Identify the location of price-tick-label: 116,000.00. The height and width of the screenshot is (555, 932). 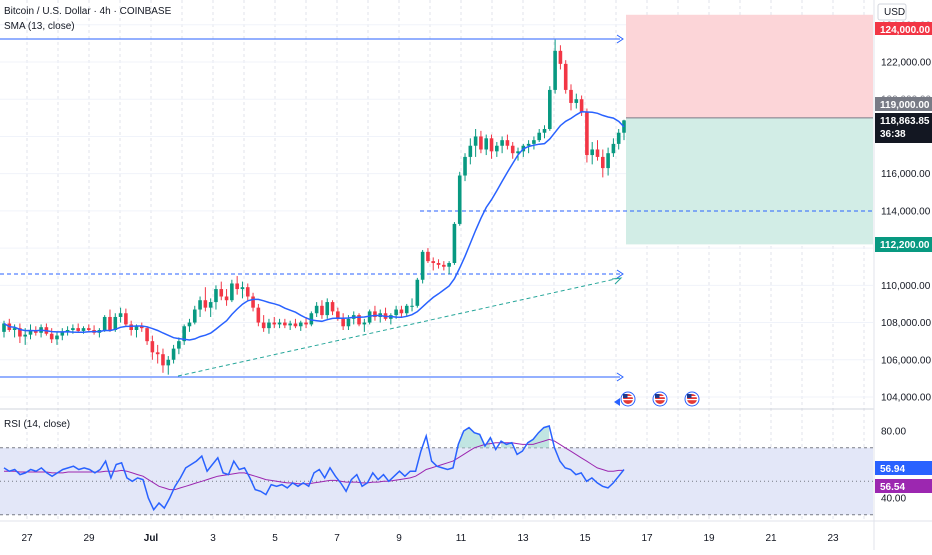
(906, 174).